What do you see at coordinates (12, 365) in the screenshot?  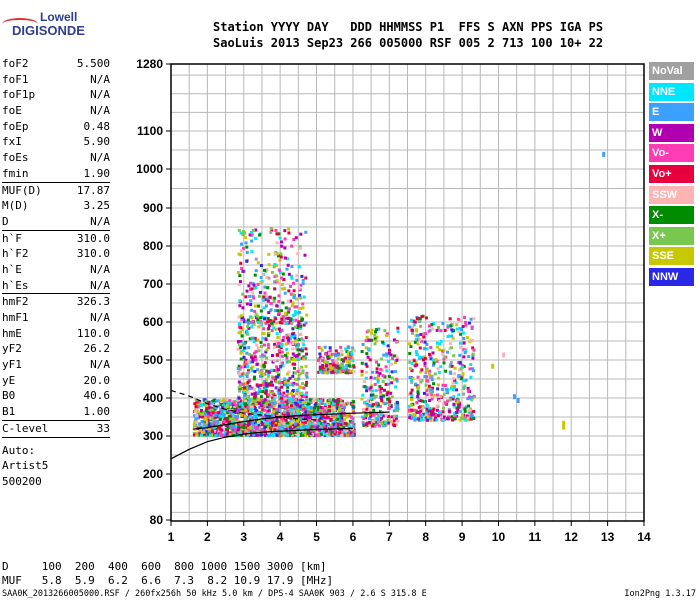 I see `param-name: yF1` at bounding box center [12, 365].